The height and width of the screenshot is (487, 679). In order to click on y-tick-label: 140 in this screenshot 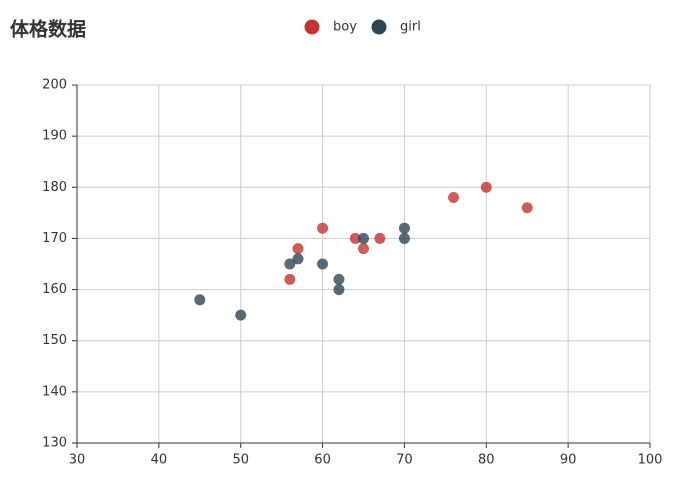, I will do `click(54, 391)`.